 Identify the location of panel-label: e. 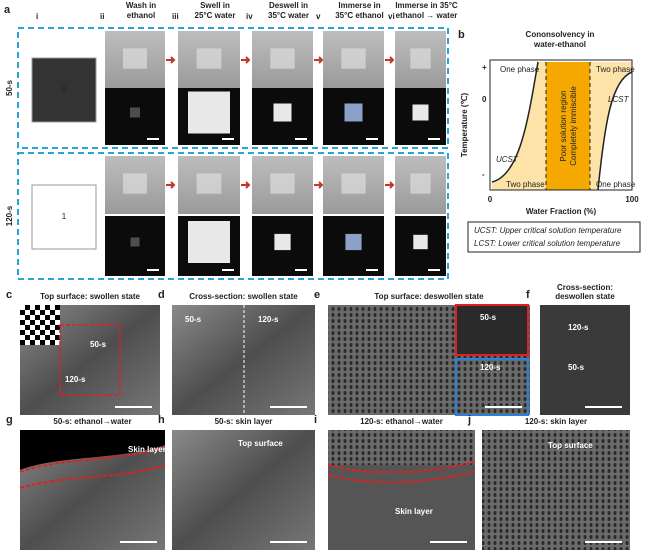
(317, 295).